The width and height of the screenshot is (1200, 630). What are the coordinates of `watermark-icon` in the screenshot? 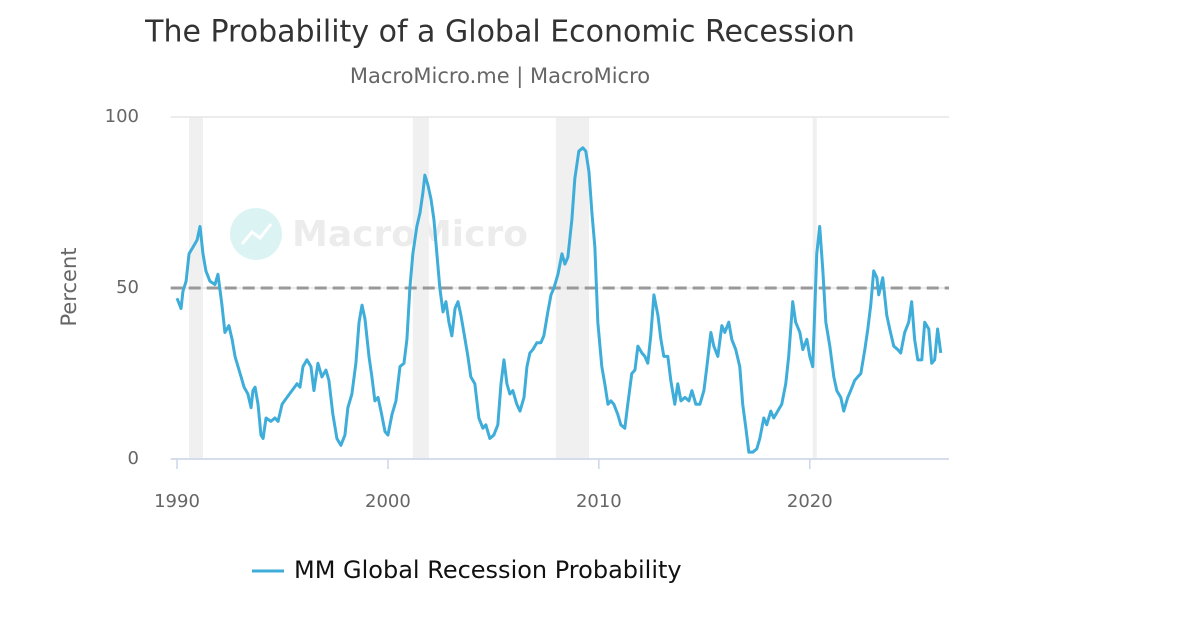 It's located at (256, 234).